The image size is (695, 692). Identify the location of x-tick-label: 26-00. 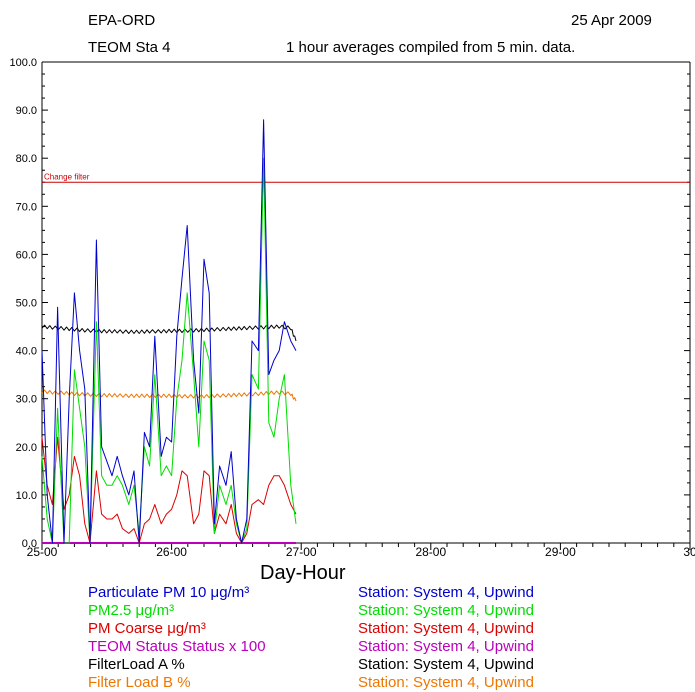
(171, 552).